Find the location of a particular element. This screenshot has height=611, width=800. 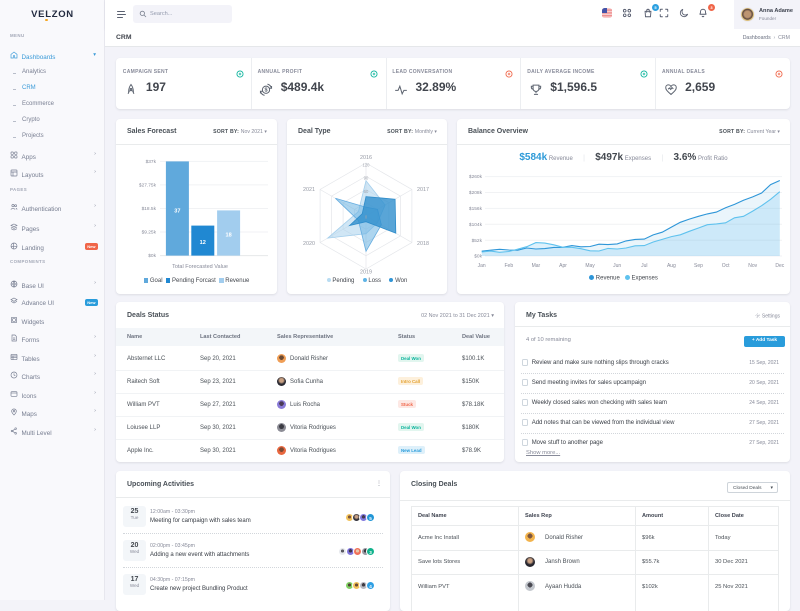

svg-text: 2019 is located at coordinates (366, 273).